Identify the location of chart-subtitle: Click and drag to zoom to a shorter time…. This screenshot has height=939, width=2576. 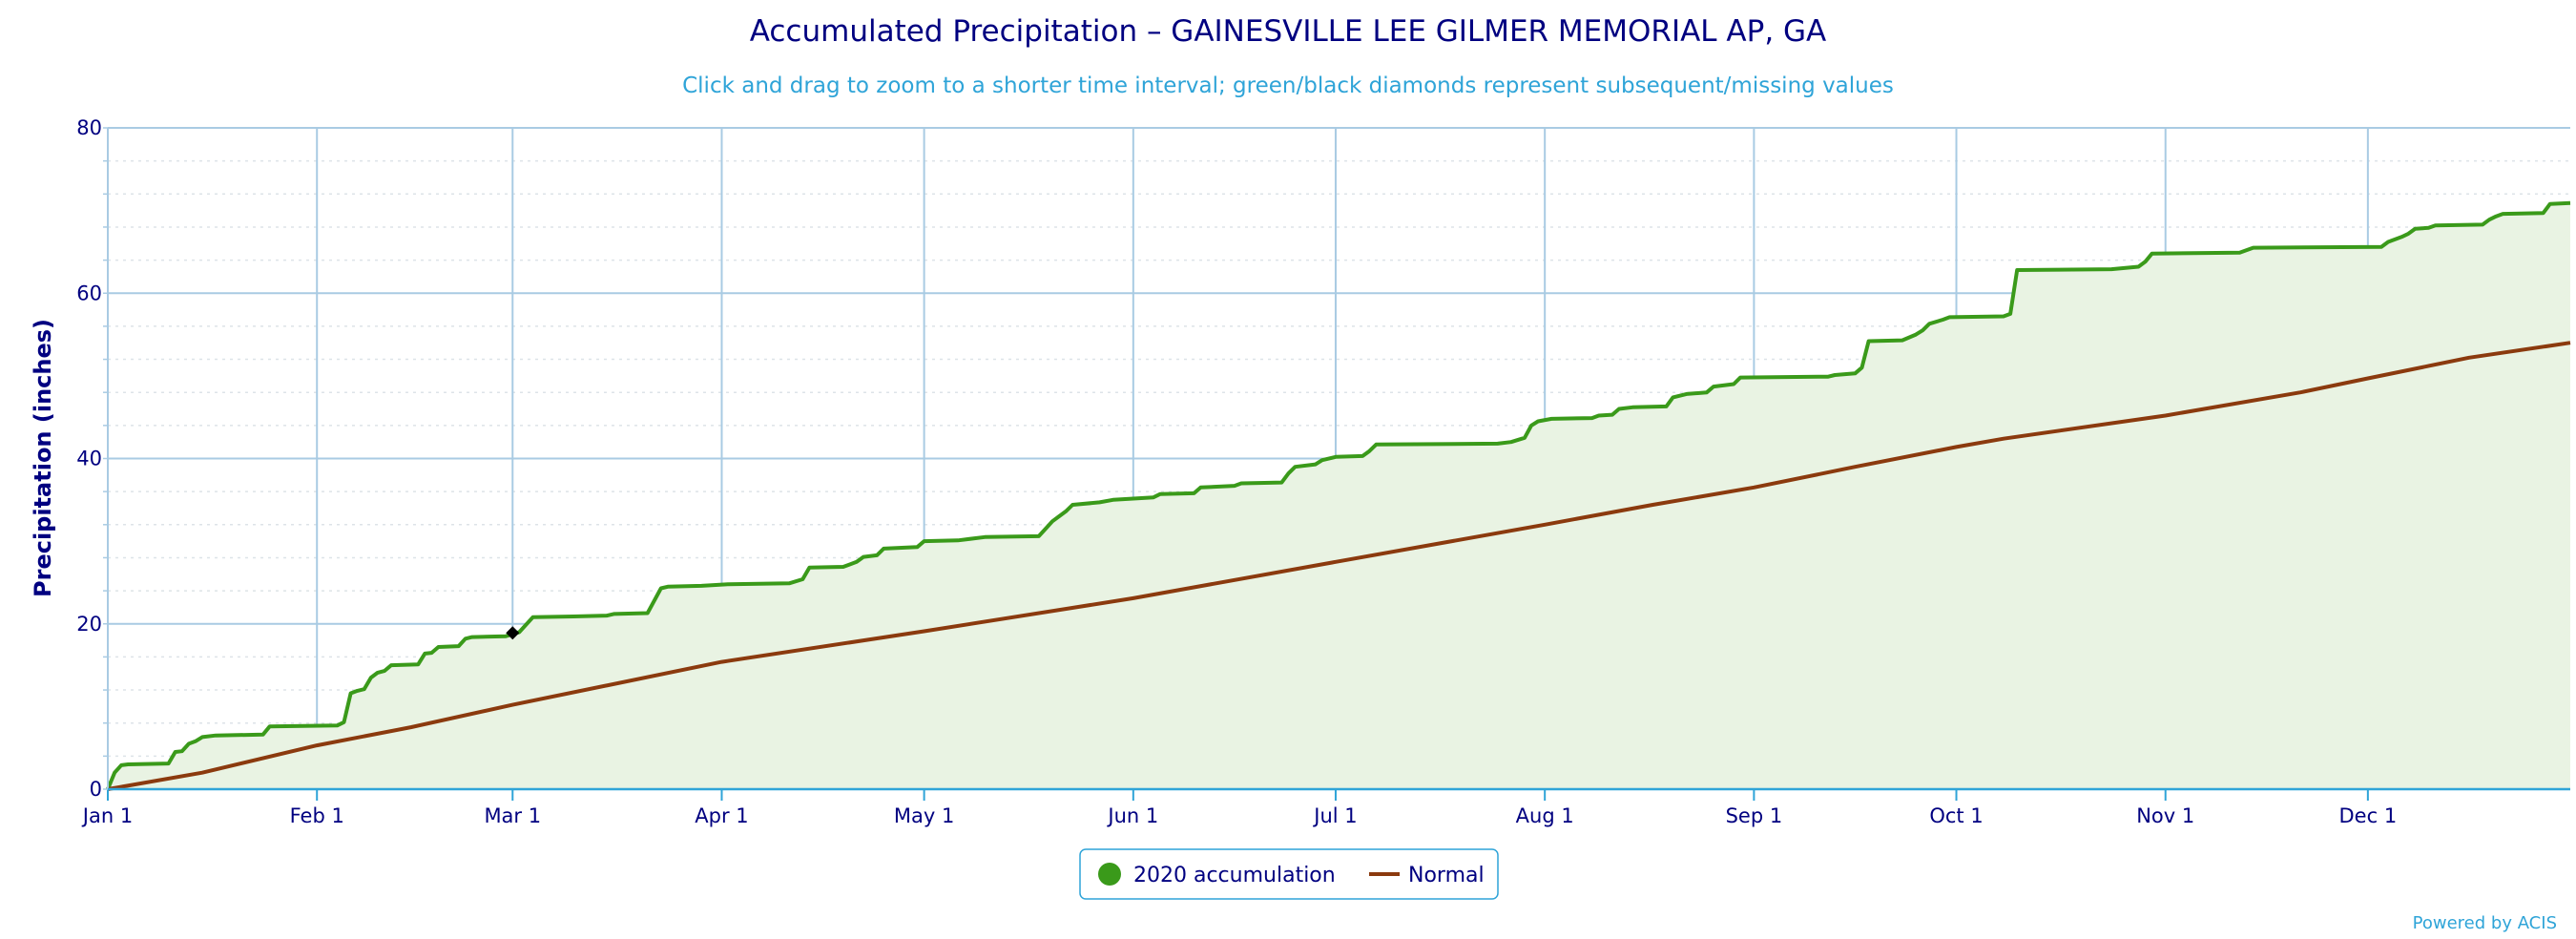
(1288, 85).